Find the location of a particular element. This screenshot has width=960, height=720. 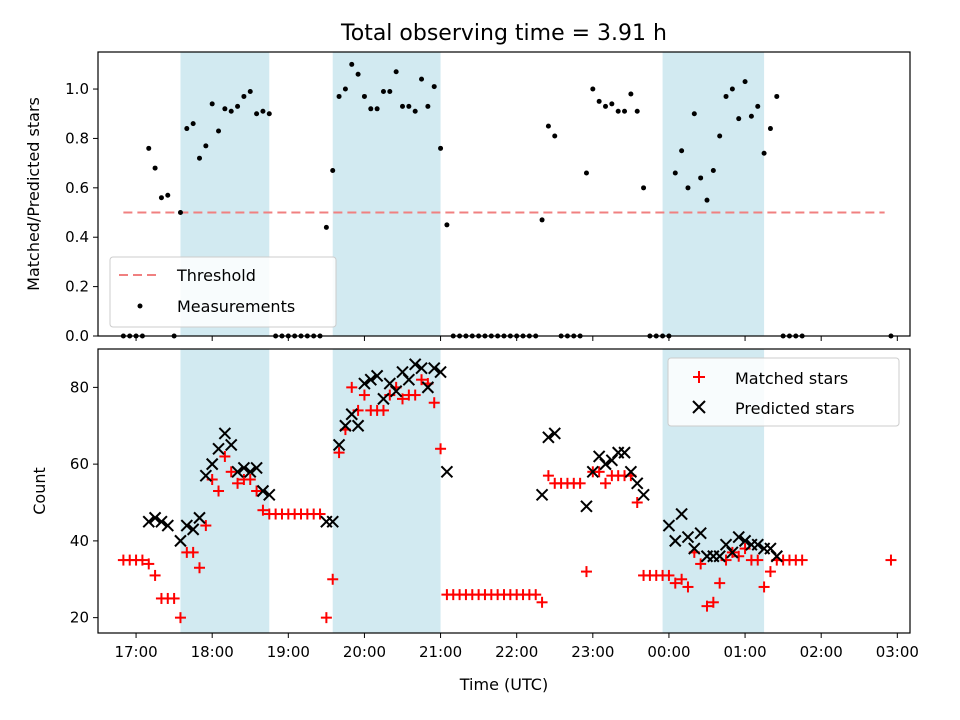

x-tick-label: 01:00 is located at coordinates (744, 652).